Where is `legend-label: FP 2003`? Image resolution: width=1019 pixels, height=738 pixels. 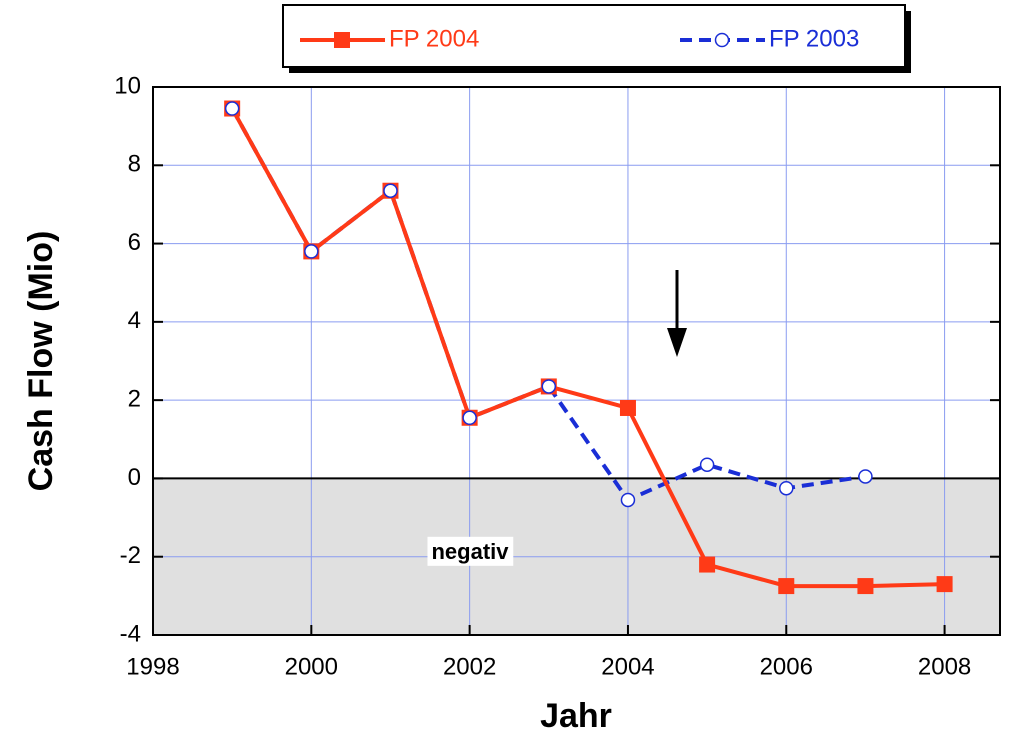 legend-label: FP 2003 is located at coordinates (814, 38).